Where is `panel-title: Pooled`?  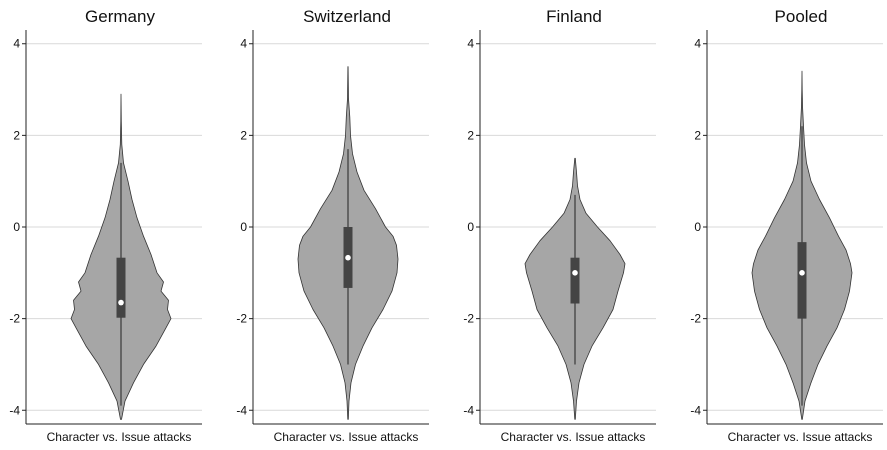 panel-title: Pooled is located at coordinates (801, 16).